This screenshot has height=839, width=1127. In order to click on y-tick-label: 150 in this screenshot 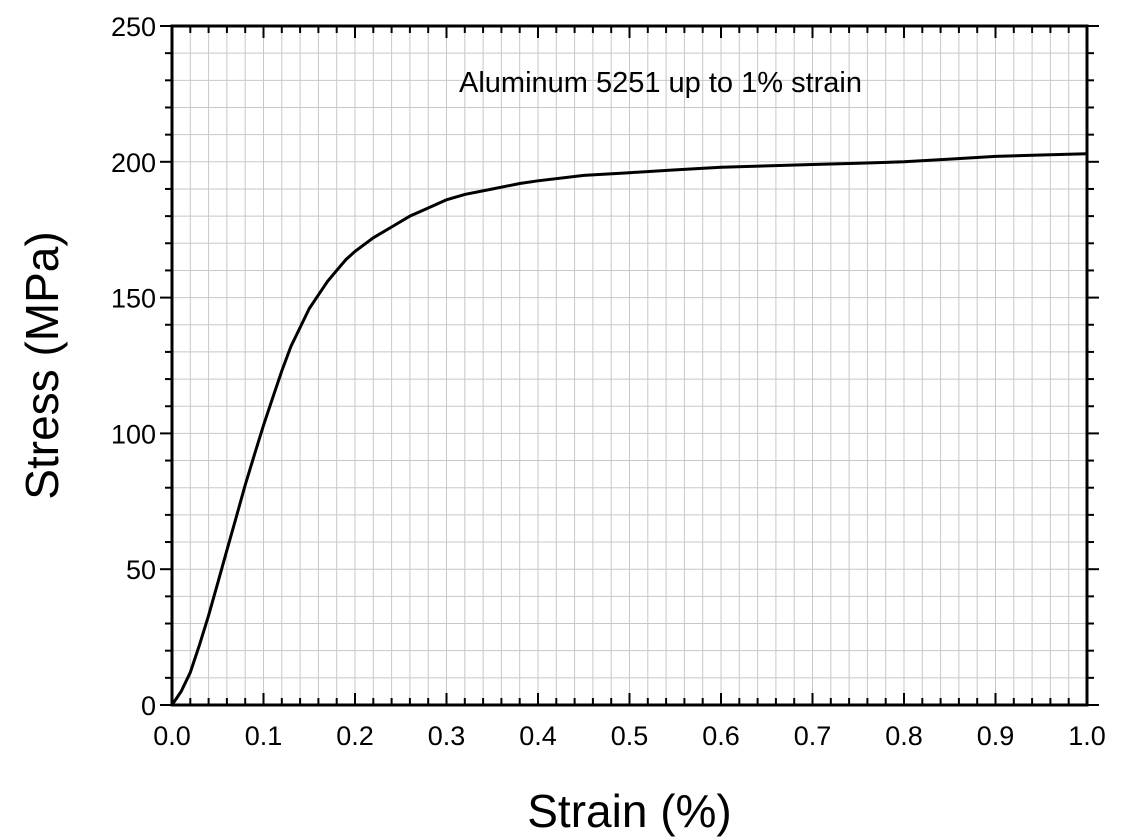, I will do `click(133, 299)`.